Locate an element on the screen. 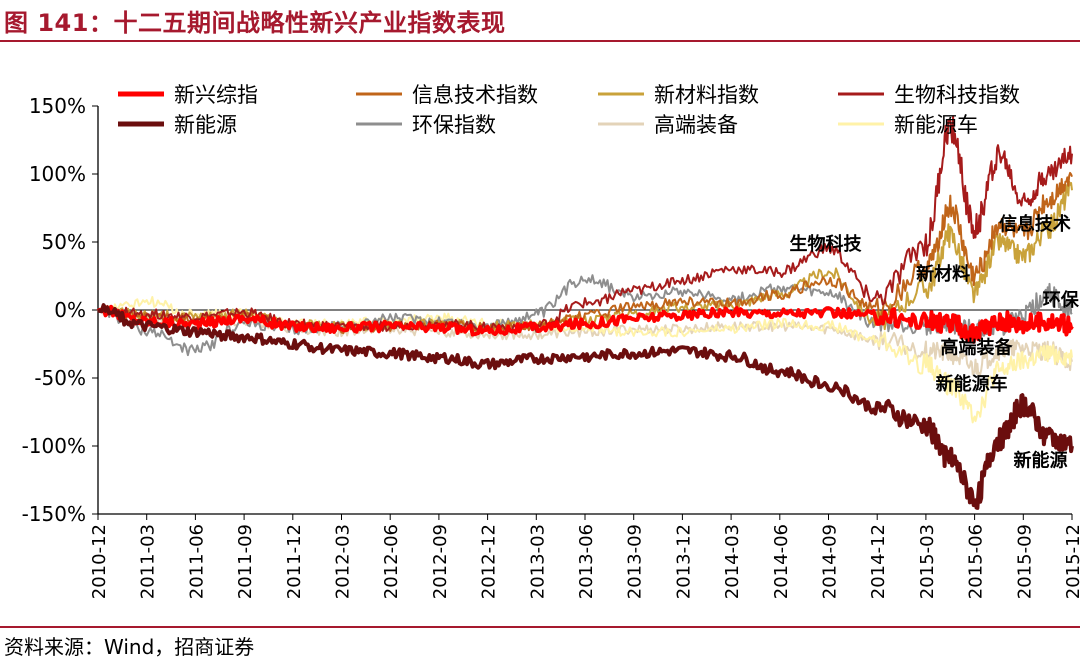  legend-item: 环保指数 is located at coordinates (426, 125).